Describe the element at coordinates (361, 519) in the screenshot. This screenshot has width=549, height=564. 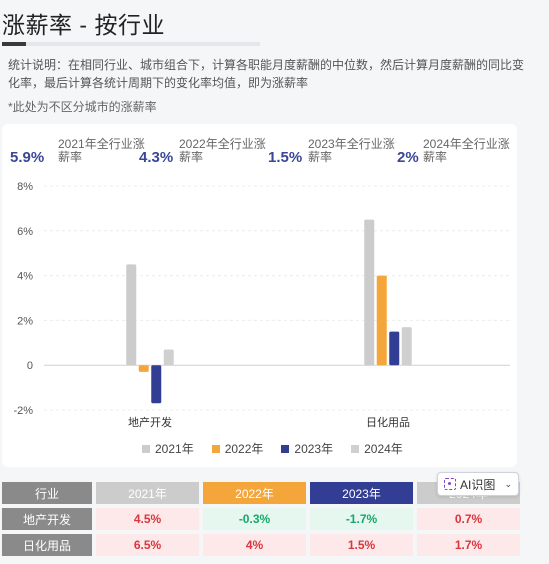
I see `table-cell: -1.7%` at that location.